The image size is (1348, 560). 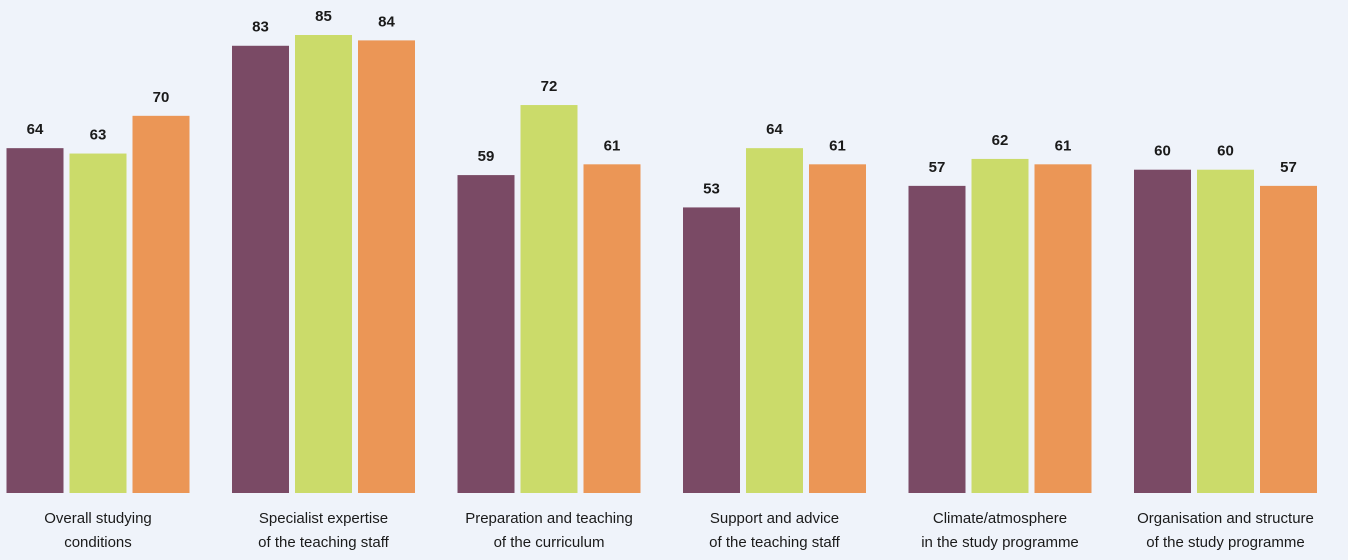 I want to click on x-tick-label-line: of the study programme, so click(x=1225, y=542).